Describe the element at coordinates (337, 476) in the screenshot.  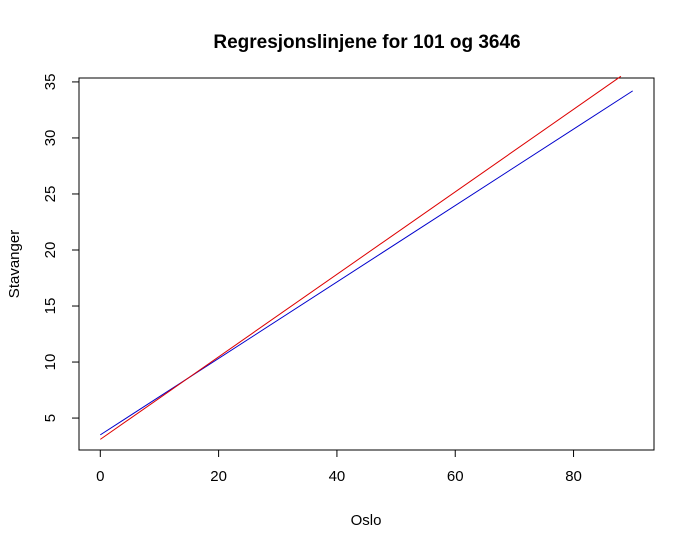
I see `x-tick-label: 40` at that location.